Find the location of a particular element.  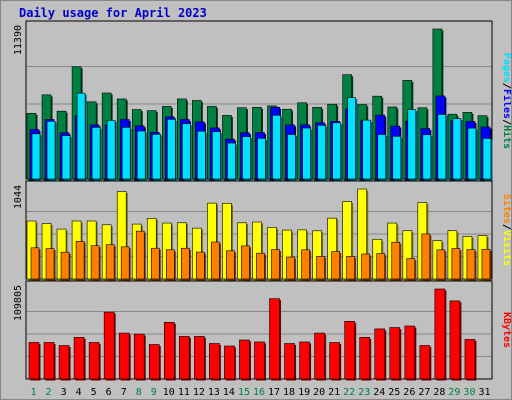

panel-2-max-label: 1044 is located at coordinates (18, 197).